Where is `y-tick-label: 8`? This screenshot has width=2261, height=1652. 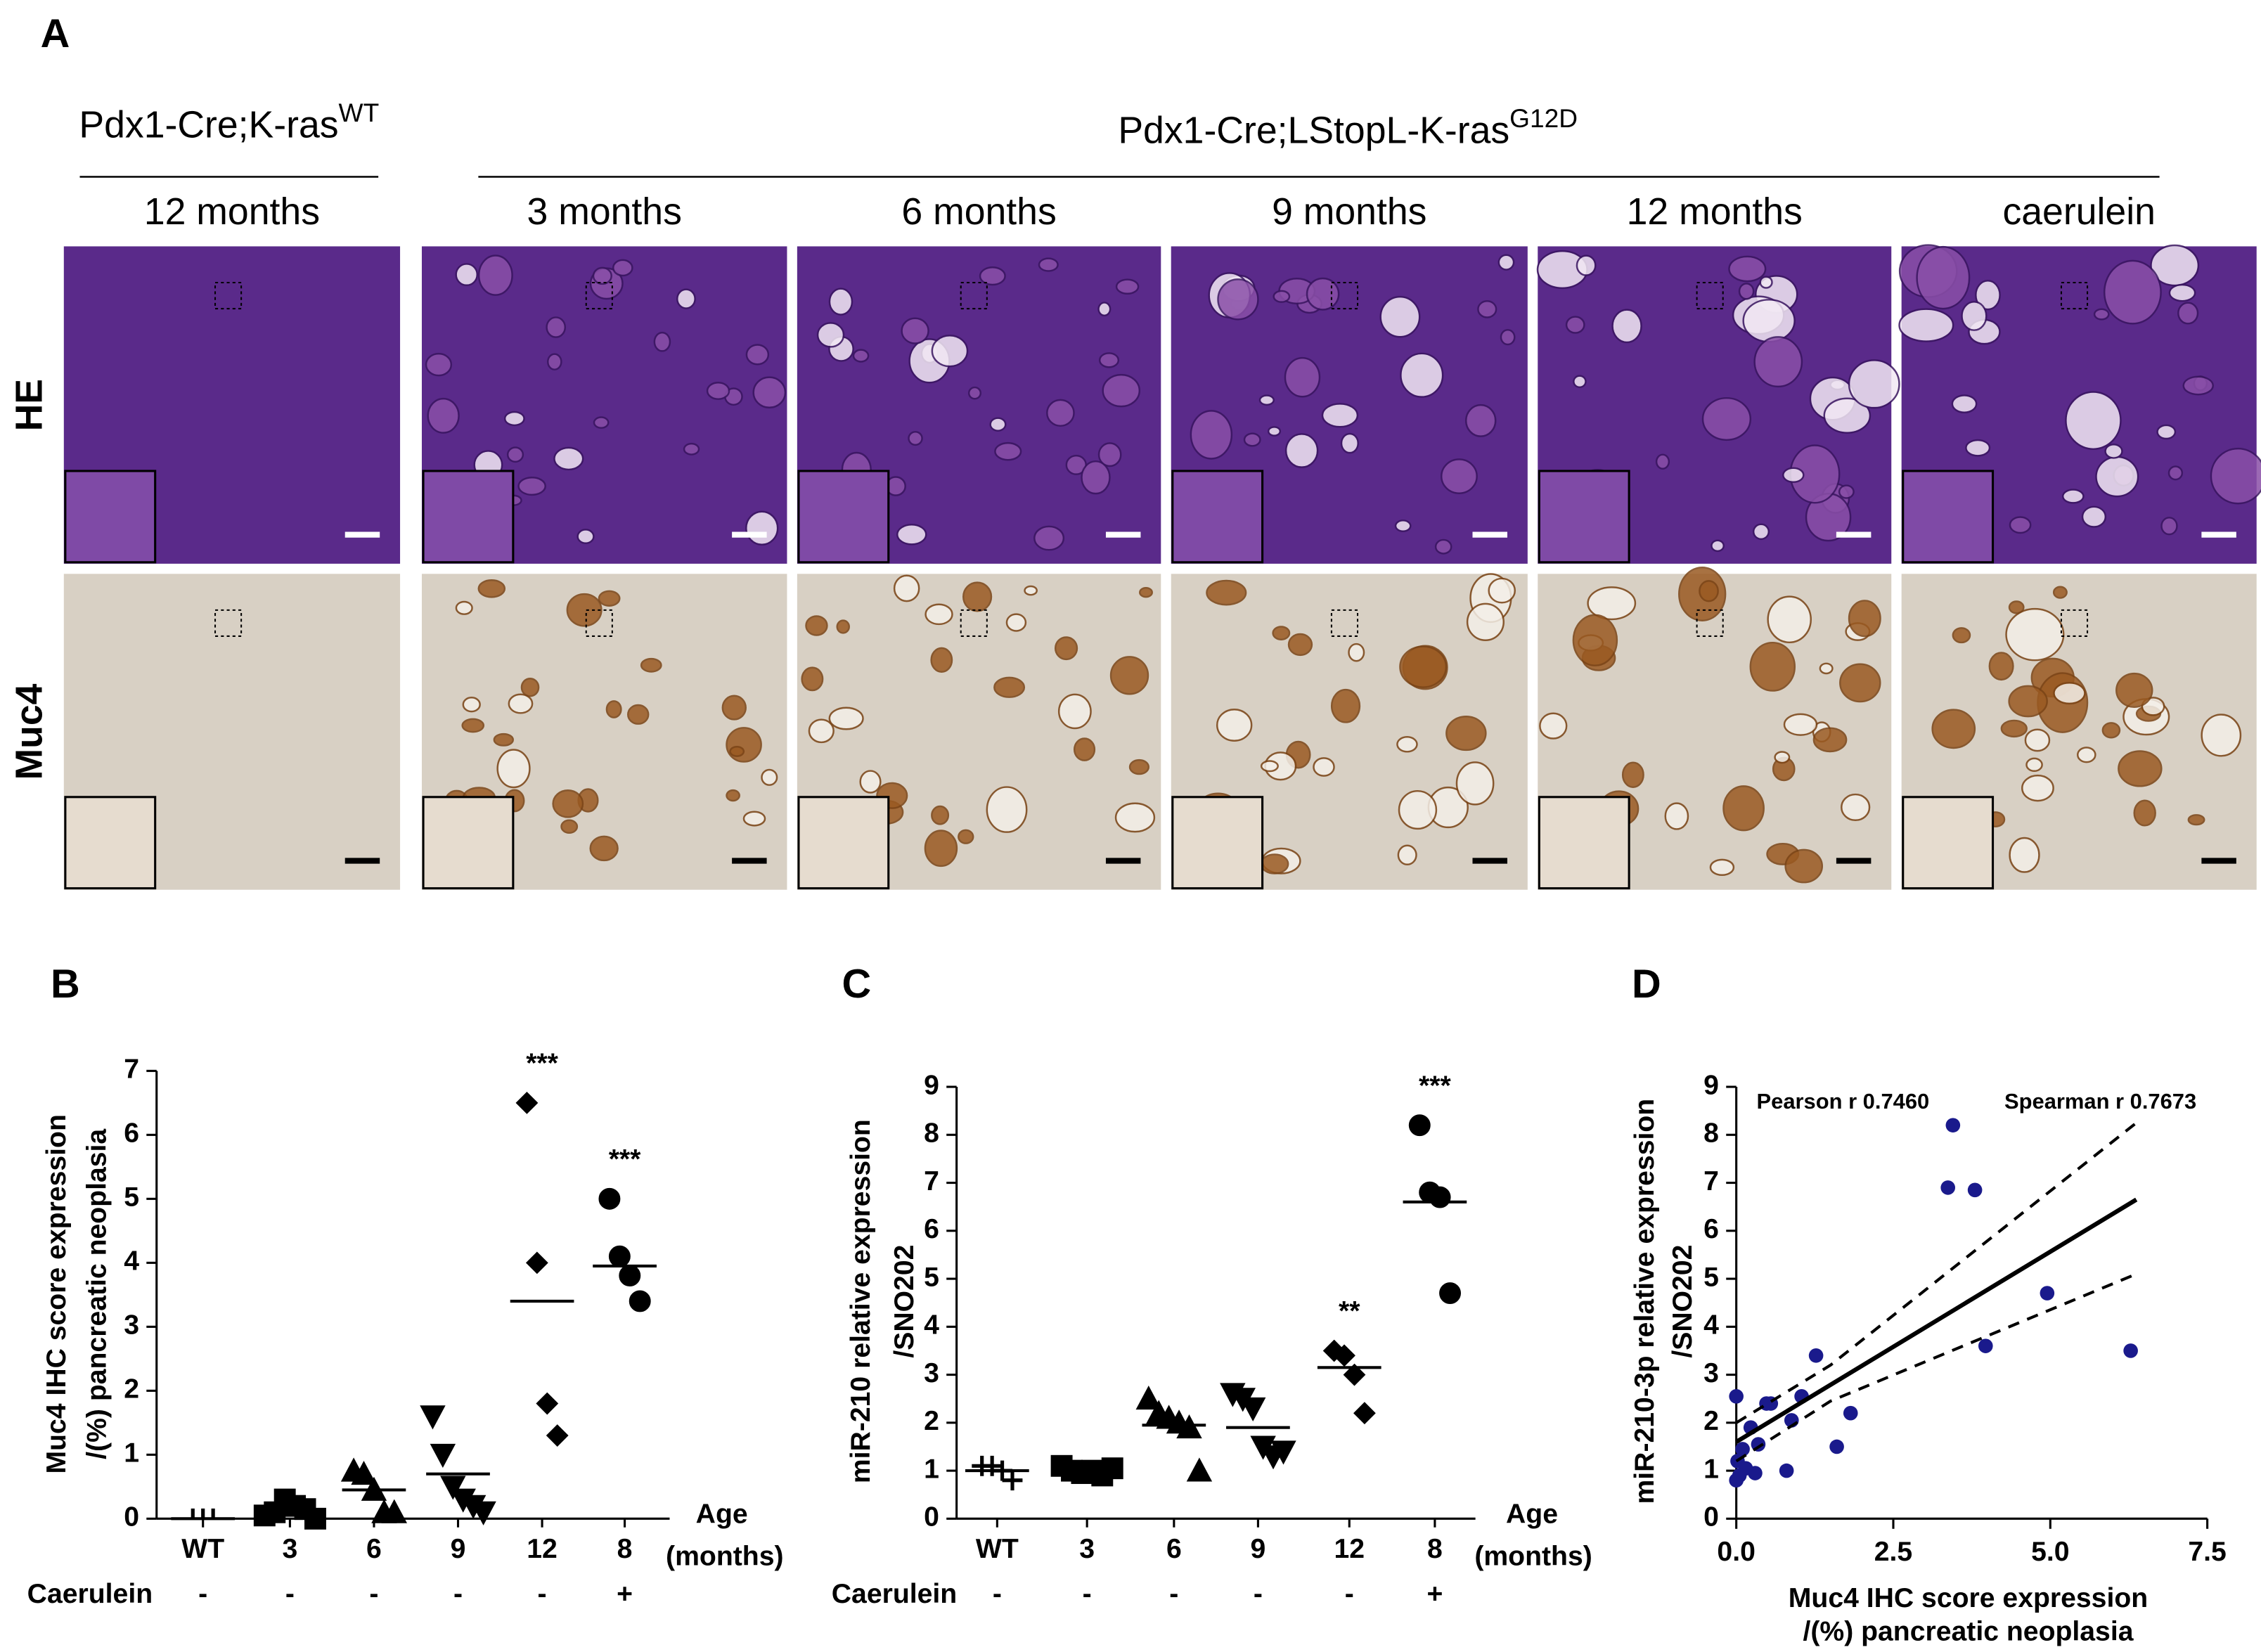 y-tick-label: 8 is located at coordinates (931, 1133).